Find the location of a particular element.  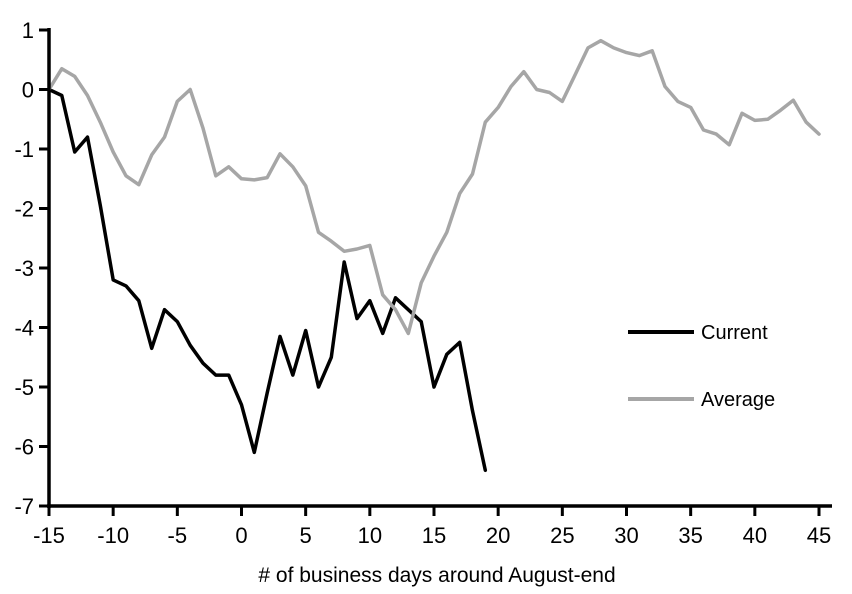

y-tick-label: -6 is located at coordinates (24, 447).